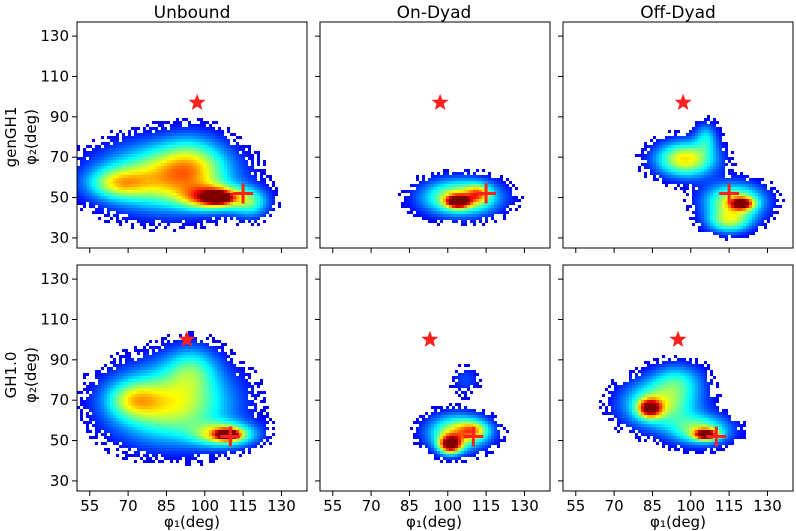 Image resolution: width=796 pixels, height=531 pixels. What do you see at coordinates (710, 178) in the screenshot?
I see `density-heatmap` at bounding box center [710, 178].